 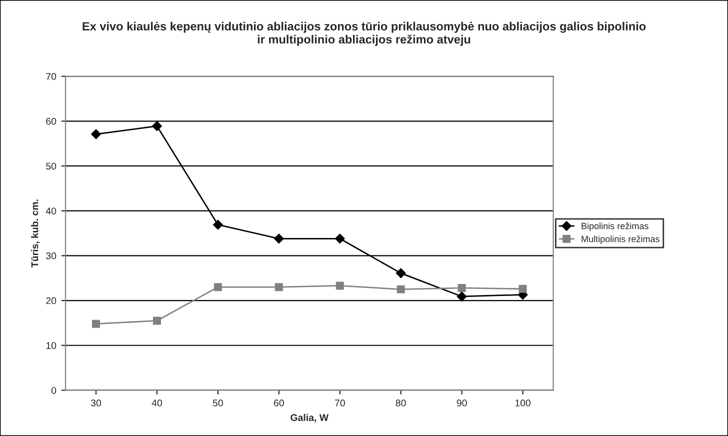 What do you see at coordinates (51, 300) in the screenshot?
I see `y-tick-label: 20` at bounding box center [51, 300].